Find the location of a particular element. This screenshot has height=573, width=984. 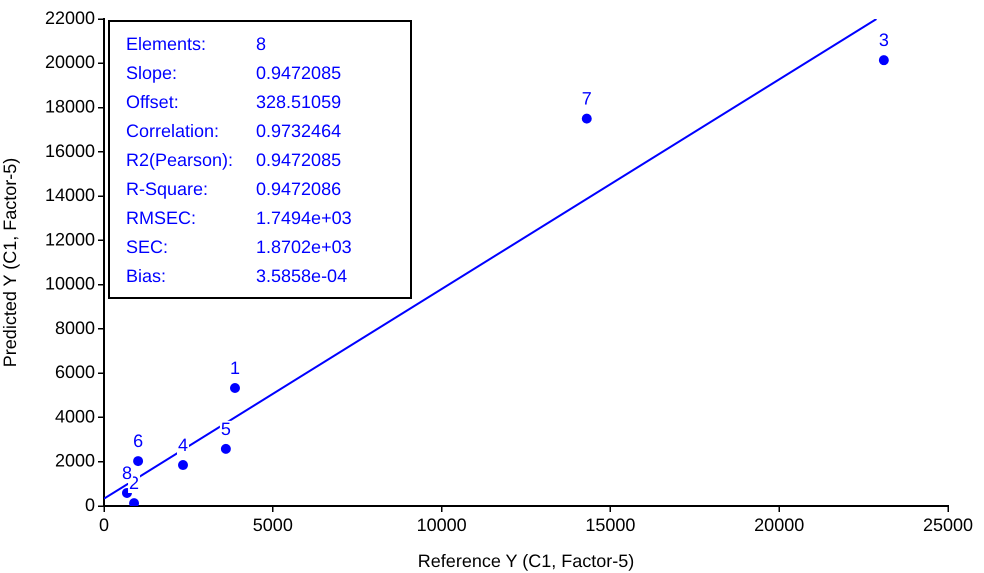

annotation: 3 is located at coordinates (883, 40).